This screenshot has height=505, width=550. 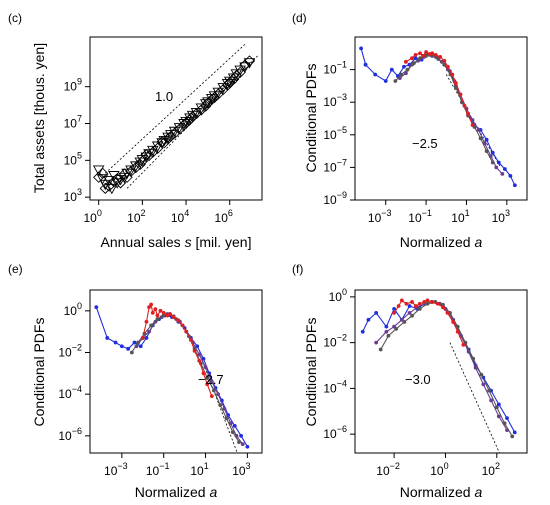 I want to click on x-tick-label: 10³, so click(x=501, y=216).